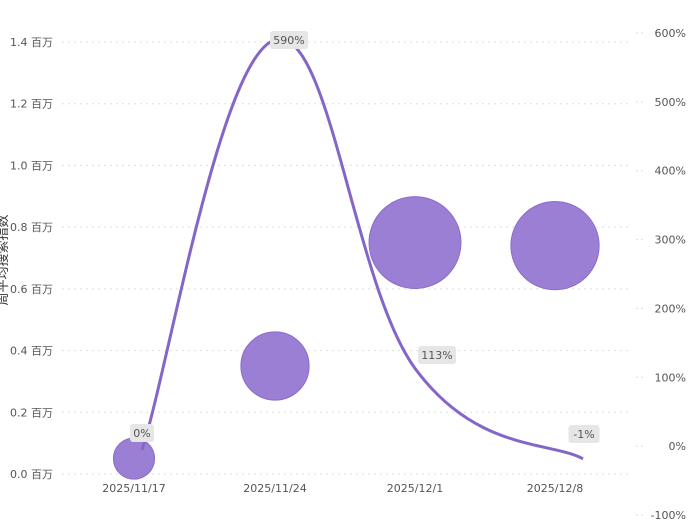 The height and width of the screenshot is (522, 690). Describe the element at coordinates (668, 515) in the screenshot. I see `y2-tick-label: -100%` at that location.